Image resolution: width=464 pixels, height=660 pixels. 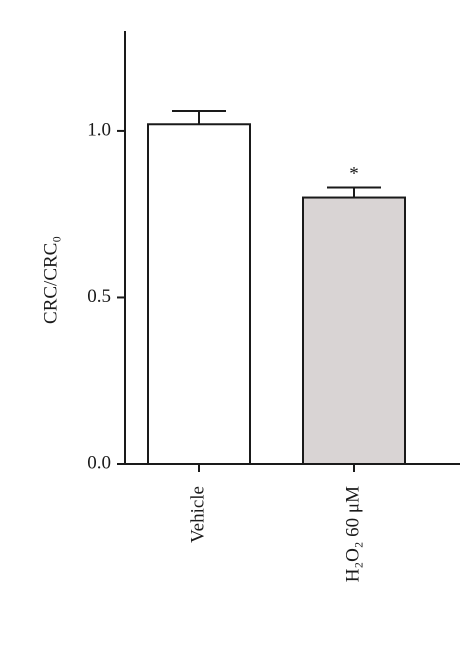 What do you see at coordinates (50, 280) in the screenshot?
I see `y-axis-label: CRC/CRC₀` at bounding box center [50, 280].